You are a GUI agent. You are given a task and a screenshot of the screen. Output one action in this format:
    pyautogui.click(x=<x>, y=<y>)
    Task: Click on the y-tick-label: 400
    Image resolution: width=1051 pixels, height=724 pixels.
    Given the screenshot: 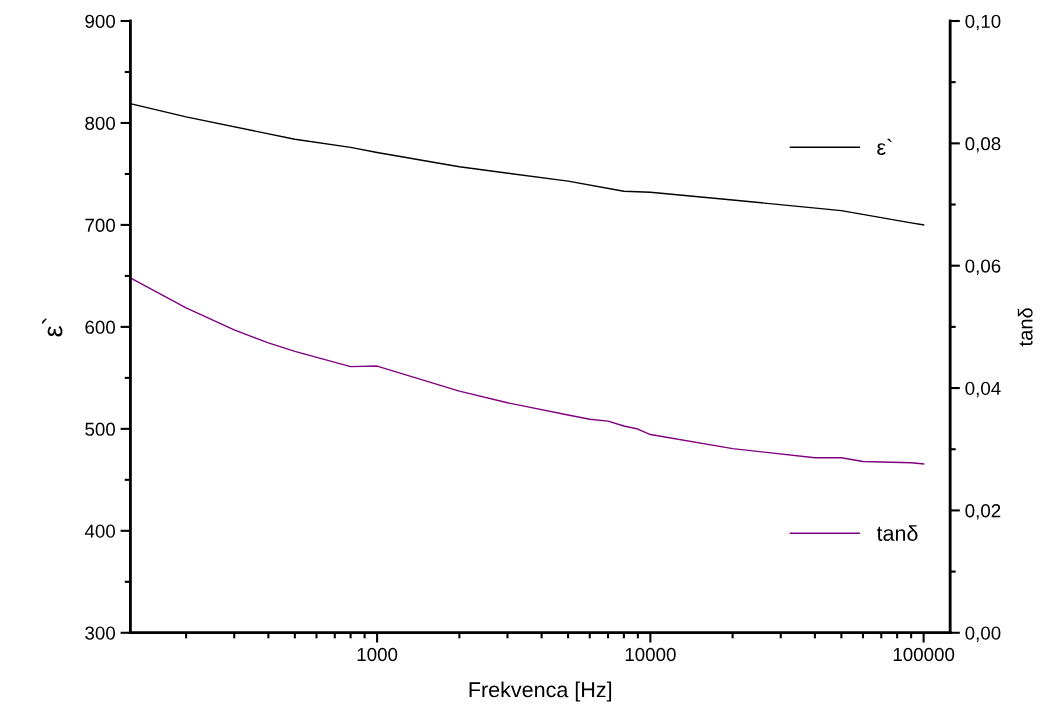 What is the action you would take?
    pyautogui.click(x=100, y=531)
    